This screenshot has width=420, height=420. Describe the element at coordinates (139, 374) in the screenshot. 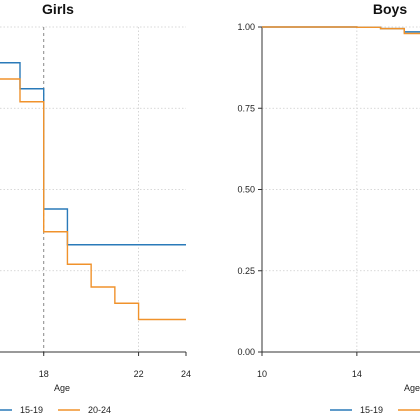

I see `x-tick-label: 22` at that location.